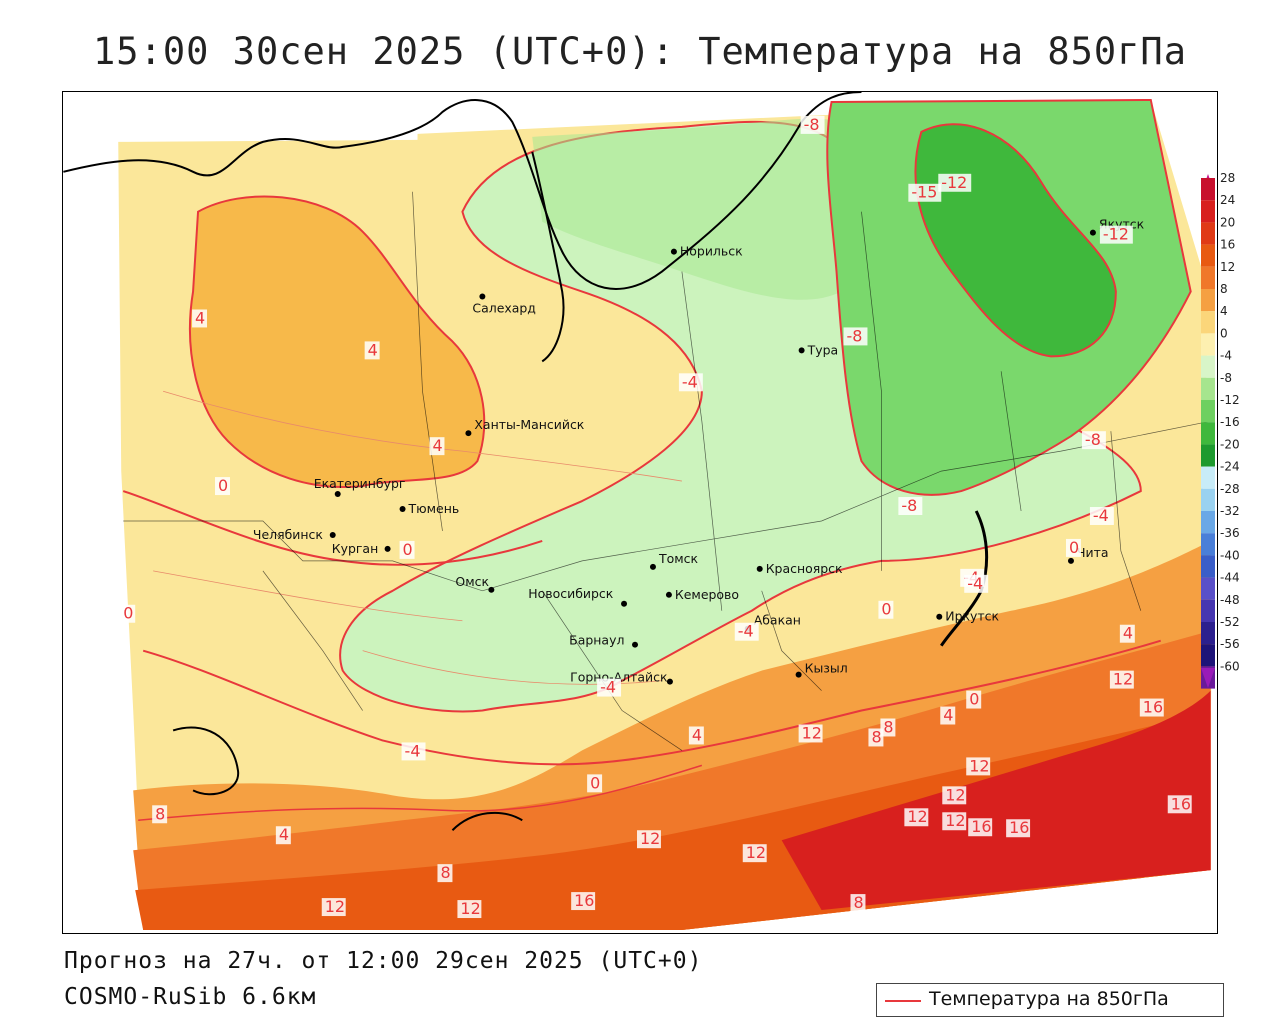 This screenshot has height=1024, width=1280. Describe the element at coordinates (434, 508) in the screenshot. I see `city-label: Тюмень` at that location.